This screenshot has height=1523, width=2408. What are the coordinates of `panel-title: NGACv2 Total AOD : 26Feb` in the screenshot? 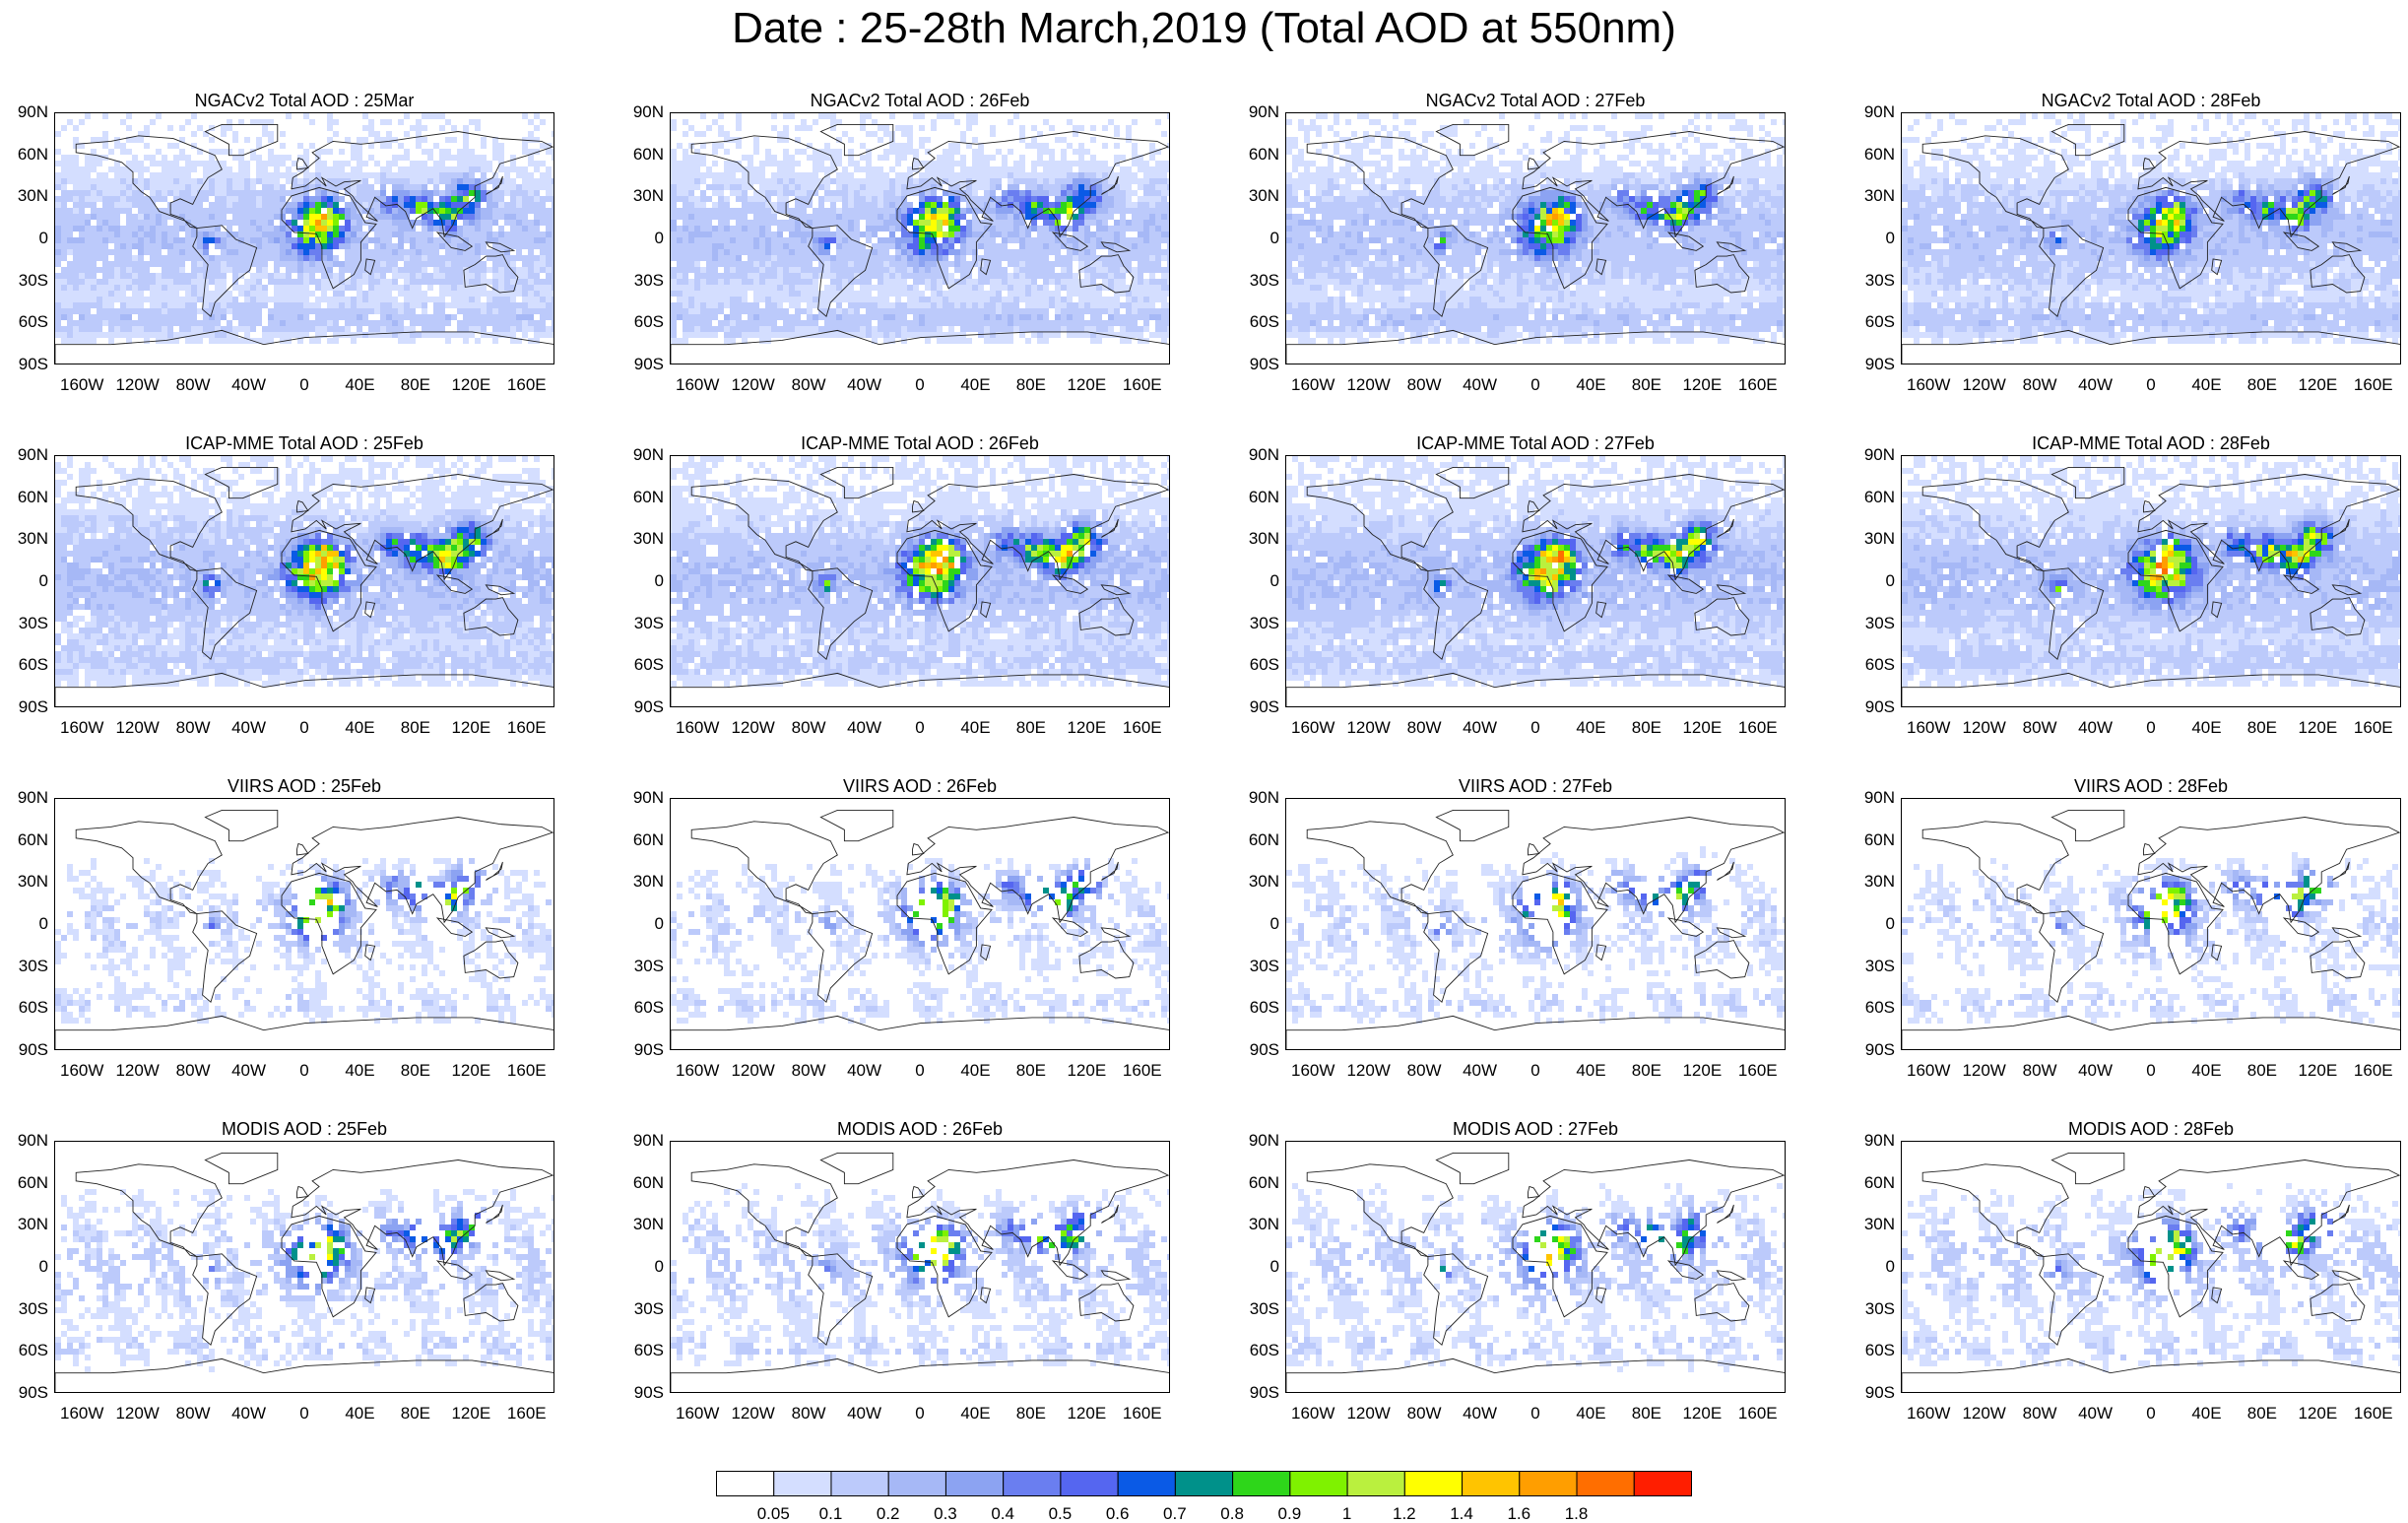 It's located at (920, 101).